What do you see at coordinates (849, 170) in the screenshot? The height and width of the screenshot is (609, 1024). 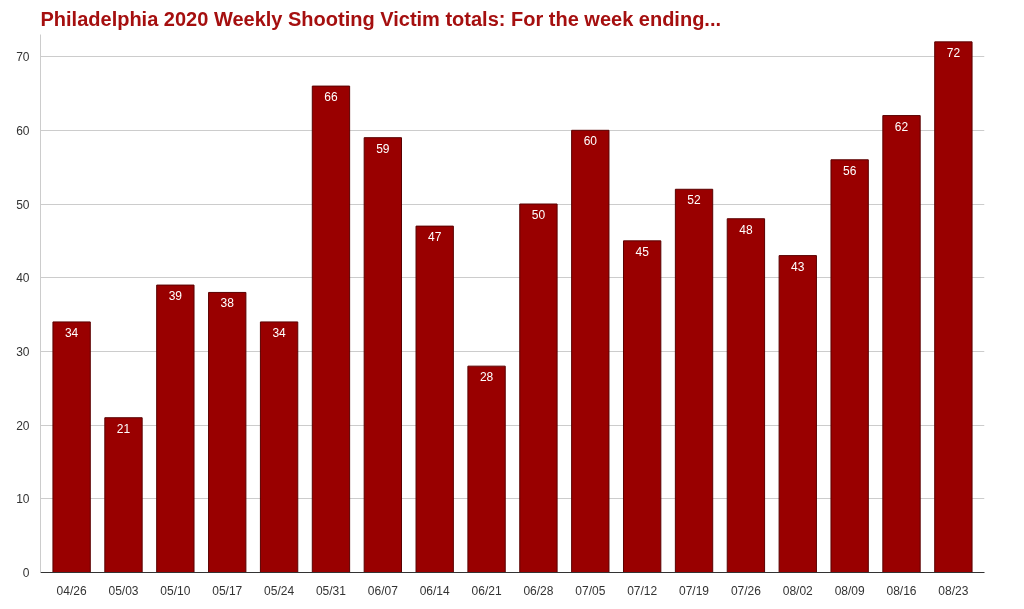 I see `data-label: 56` at bounding box center [849, 170].